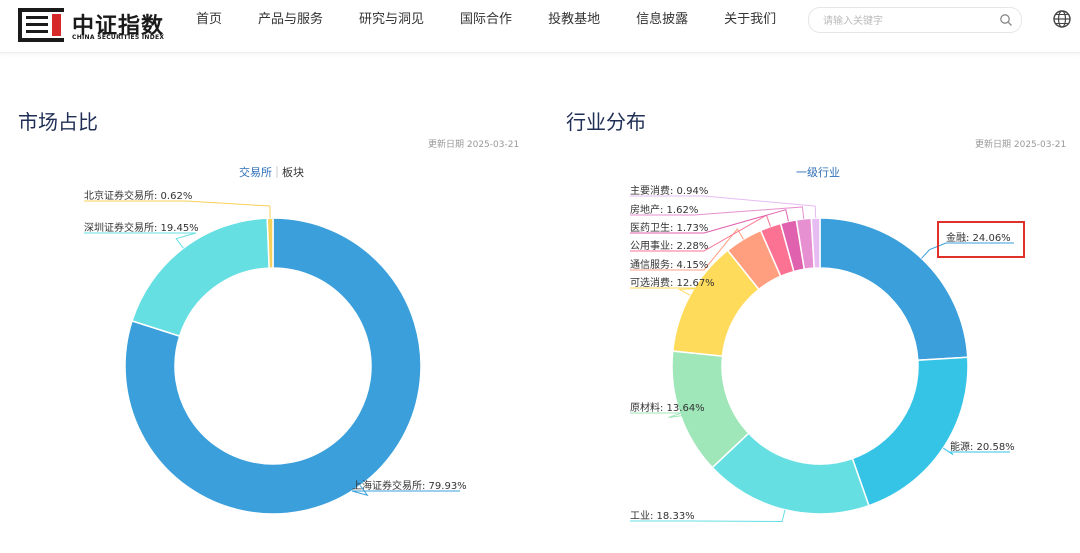 The width and height of the screenshot is (1080, 553). What do you see at coordinates (255, 172) in the screenshot?
I see `tab-exchange: 交易所` at bounding box center [255, 172].